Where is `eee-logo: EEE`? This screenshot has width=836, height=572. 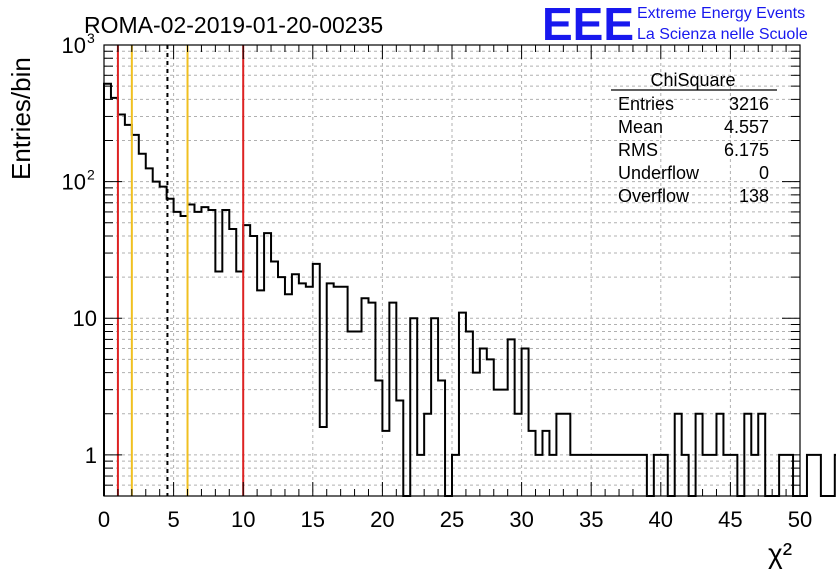
eee-logo: EEE is located at coordinates (588, 25).